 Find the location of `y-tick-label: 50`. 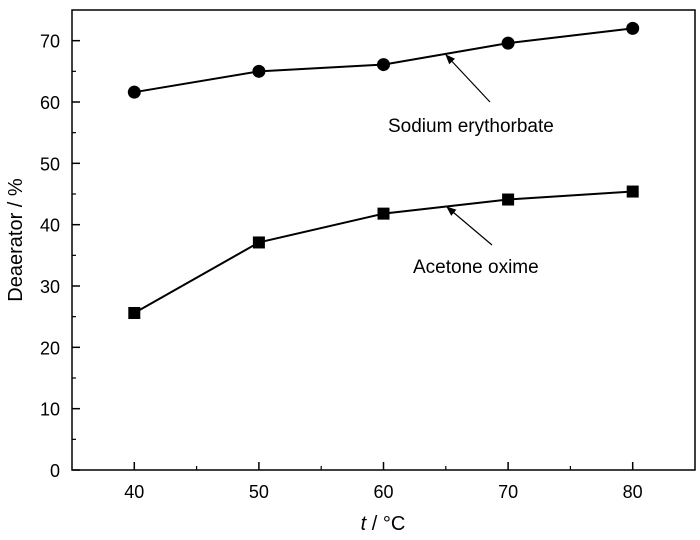

y-tick-label: 50 is located at coordinates (50, 164).